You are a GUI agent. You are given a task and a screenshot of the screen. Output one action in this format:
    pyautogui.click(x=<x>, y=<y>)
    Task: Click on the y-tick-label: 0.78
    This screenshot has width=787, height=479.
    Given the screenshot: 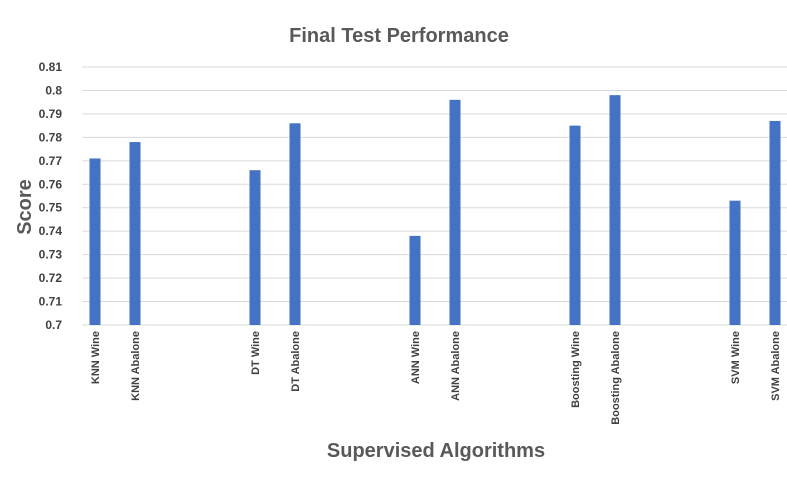 What is the action you would take?
    pyautogui.click(x=51, y=137)
    